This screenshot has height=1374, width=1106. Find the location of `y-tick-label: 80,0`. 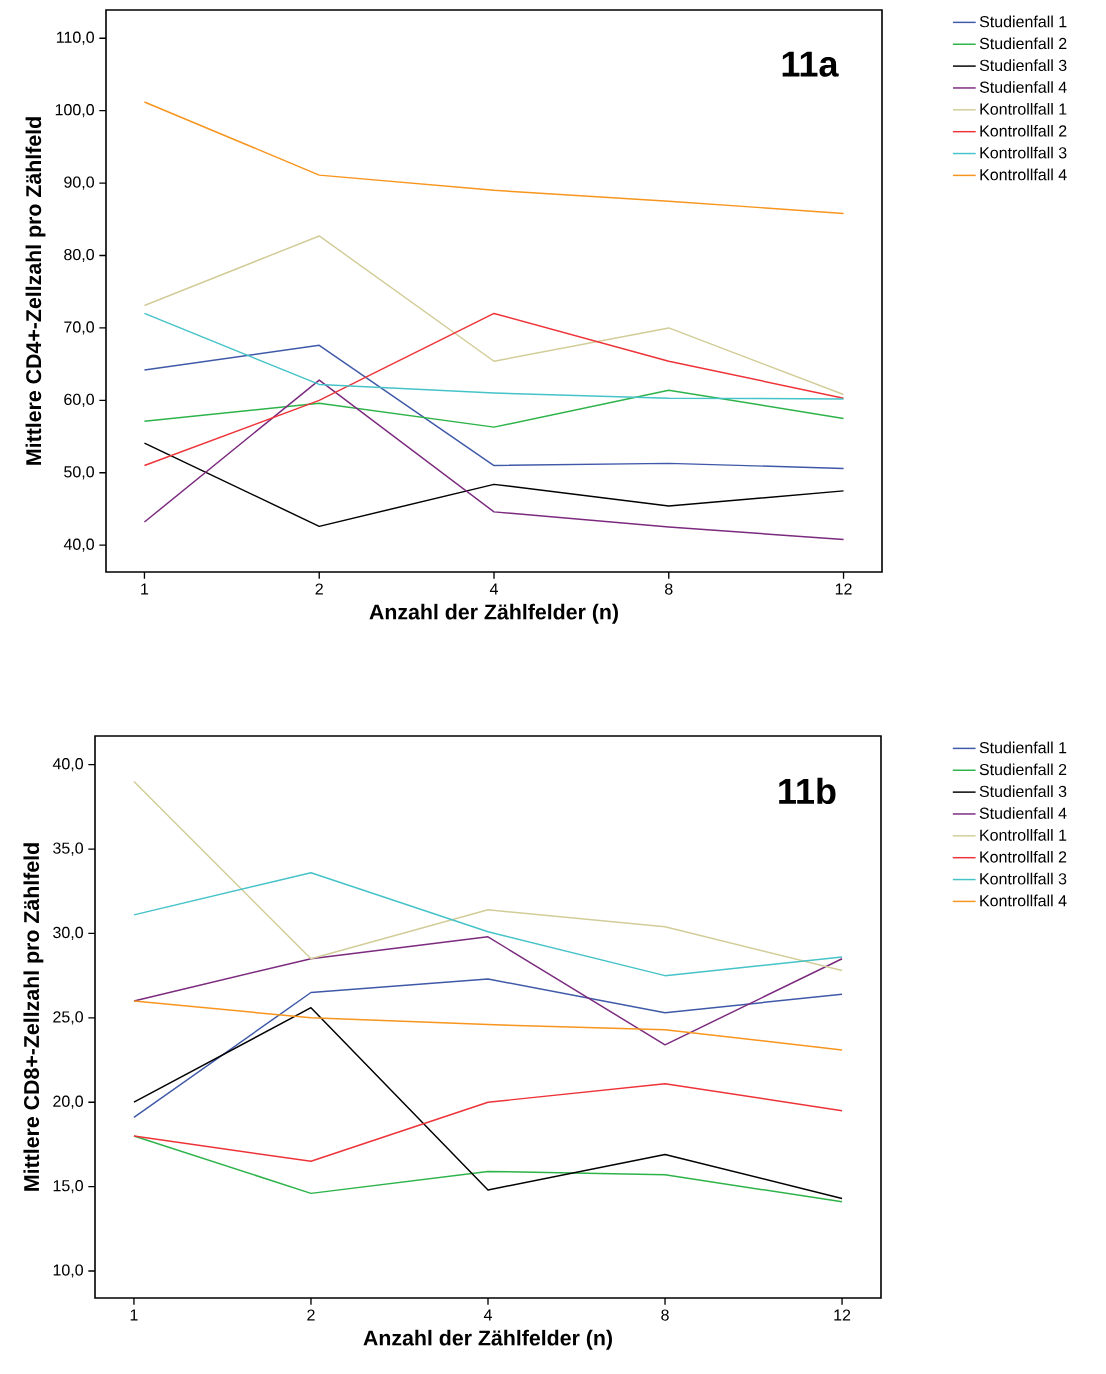

y-tick-label: 80,0 is located at coordinates (79, 255).